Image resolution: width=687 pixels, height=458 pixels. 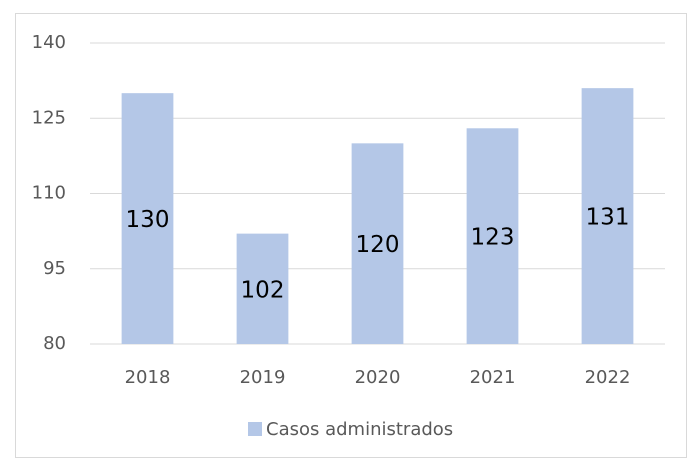 I want to click on y-tick-label: 140, so click(x=49, y=42).